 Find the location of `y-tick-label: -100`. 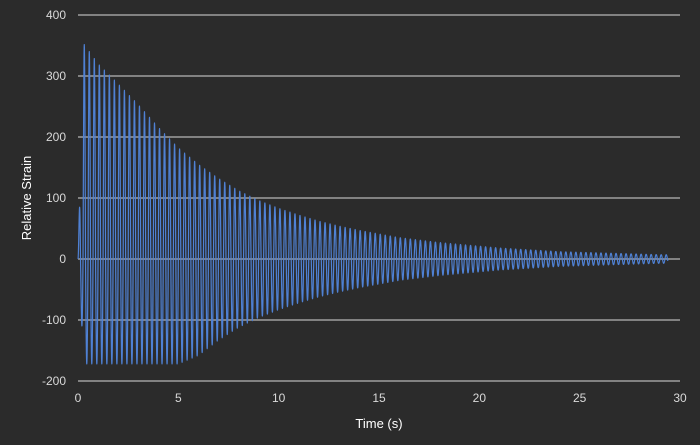

y-tick-label: -100 is located at coordinates (54, 320).